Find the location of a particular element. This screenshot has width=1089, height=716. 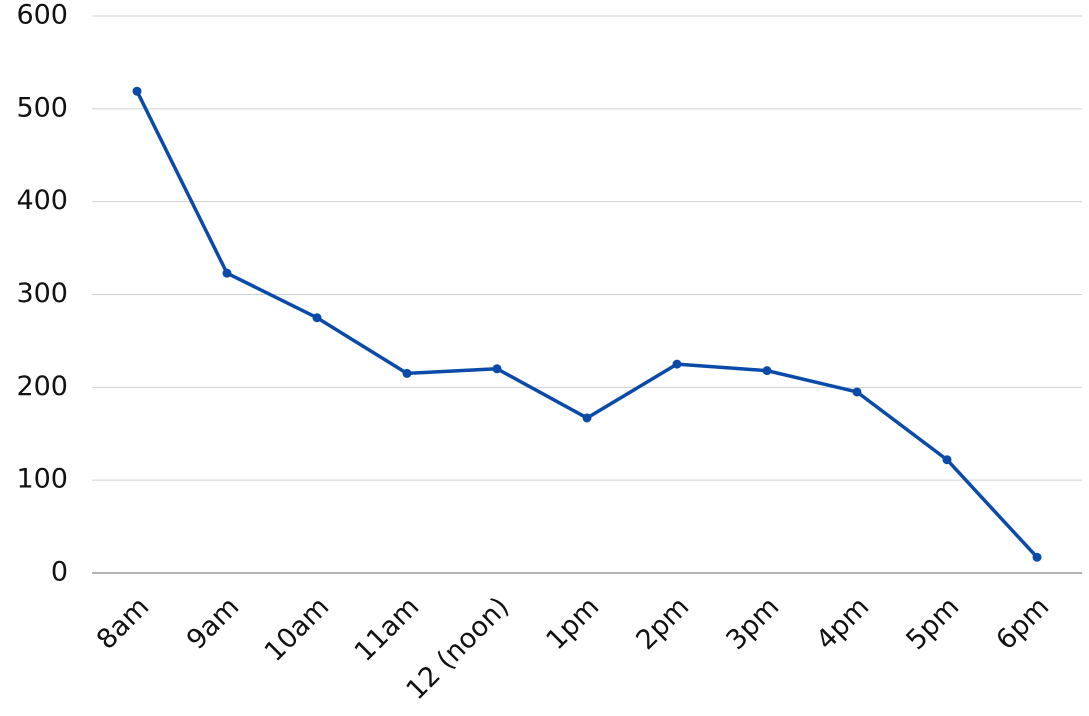

y-tick-label: 500 is located at coordinates (42, 107).